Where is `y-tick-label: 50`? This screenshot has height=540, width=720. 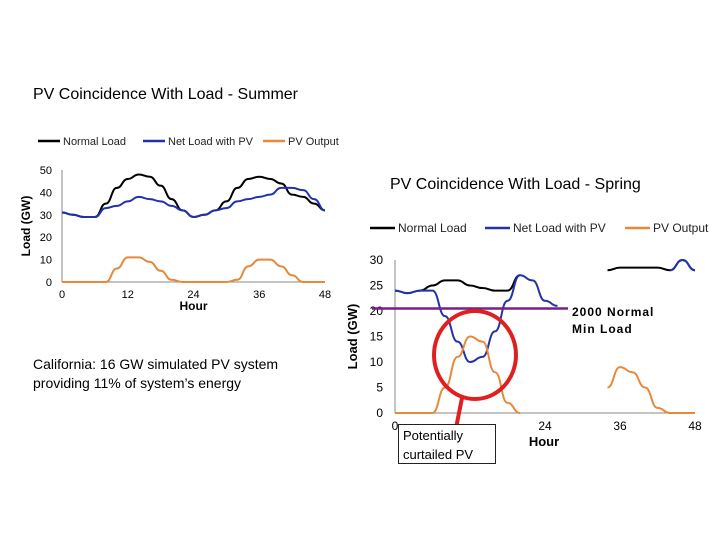 y-tick-label: 50 is located at coordinates (46, 171).